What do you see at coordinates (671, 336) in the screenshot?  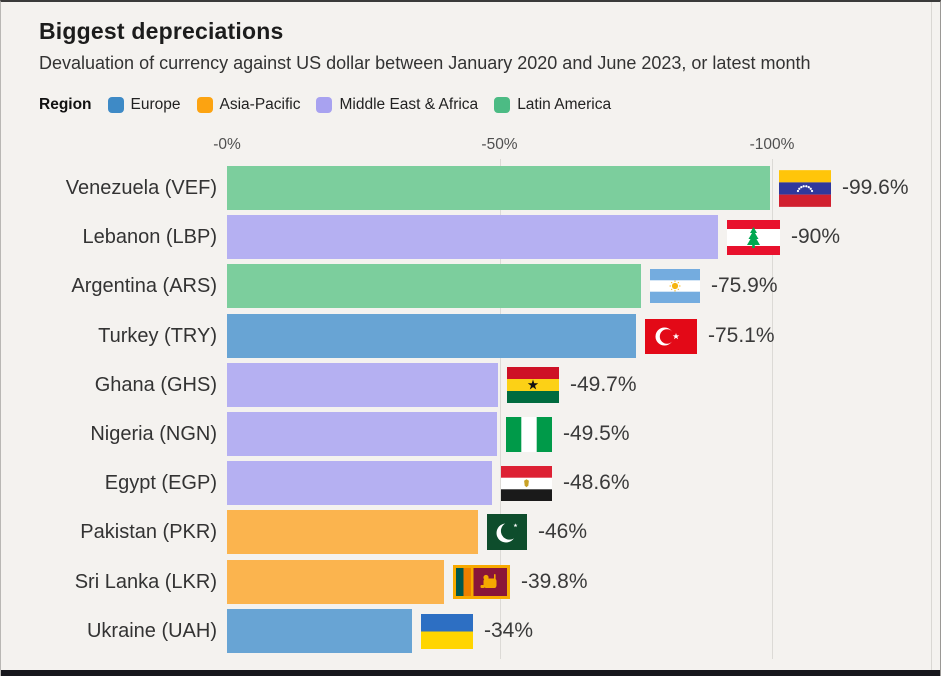 I see `turkey-flag-icon` at bounding box center [671, 336].